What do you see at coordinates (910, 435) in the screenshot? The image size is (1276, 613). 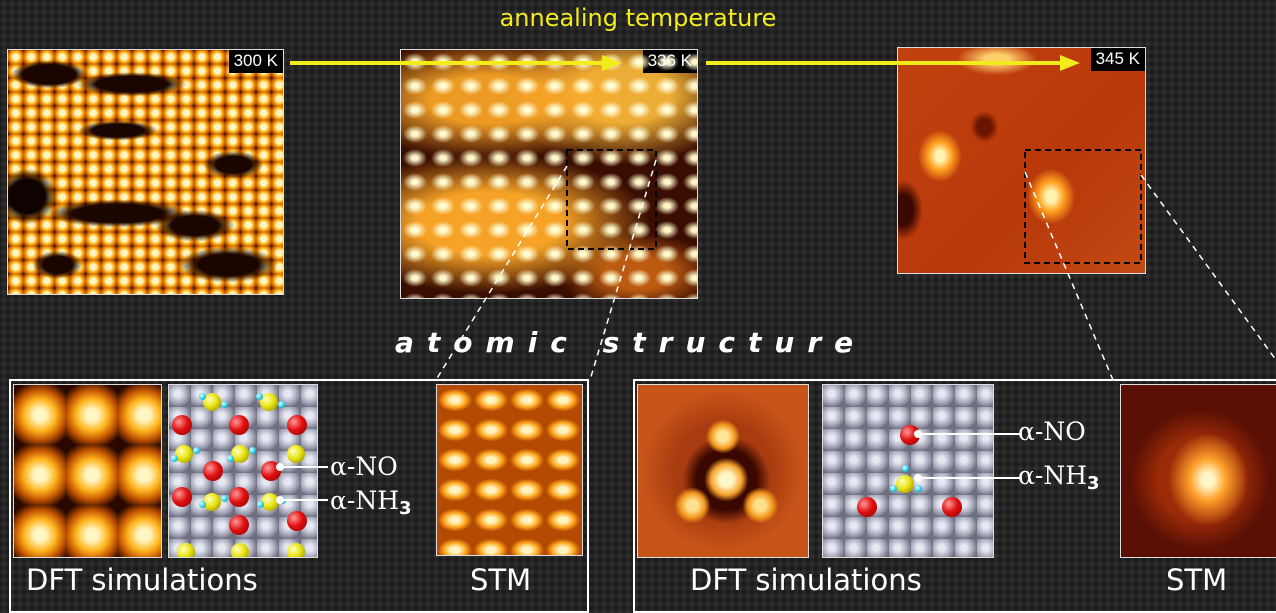 I see `alpha-no-atom-right` at bounding box center [910, 435].